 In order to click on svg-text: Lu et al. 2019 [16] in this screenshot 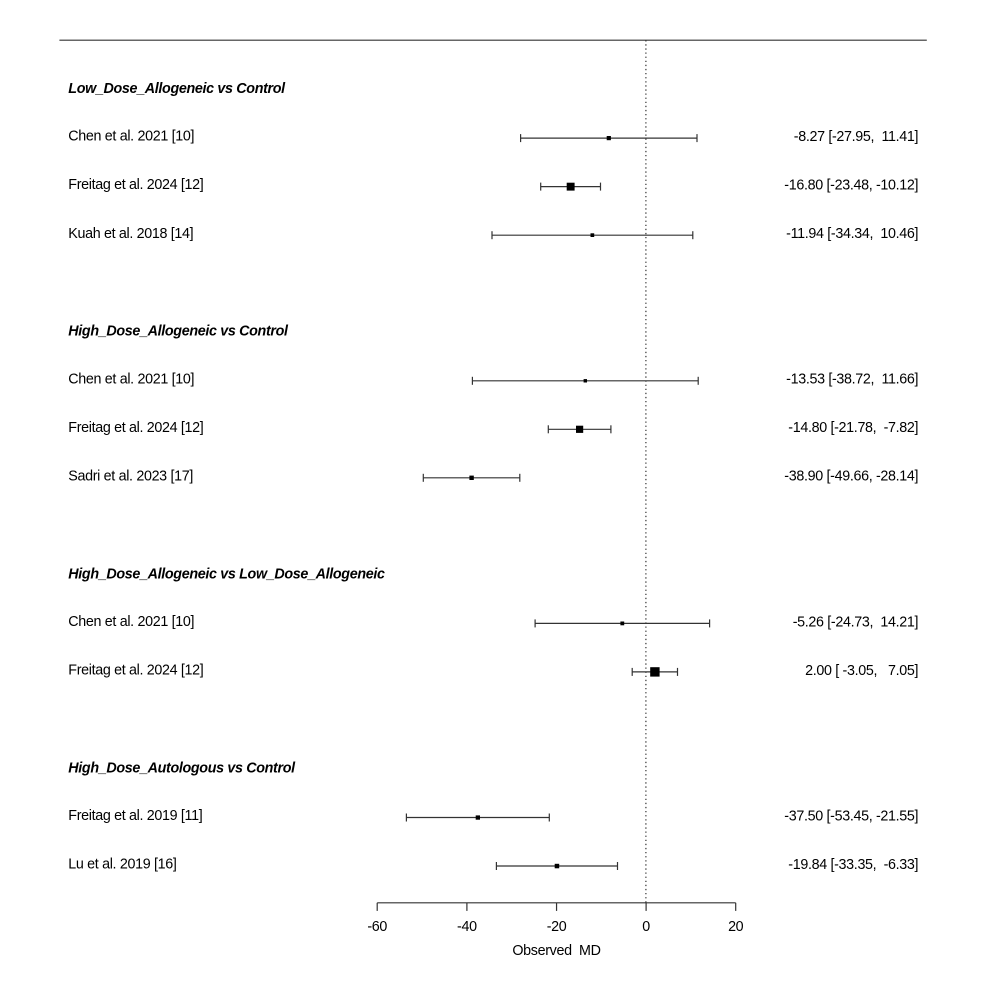, I will do `click(122, 865)`.